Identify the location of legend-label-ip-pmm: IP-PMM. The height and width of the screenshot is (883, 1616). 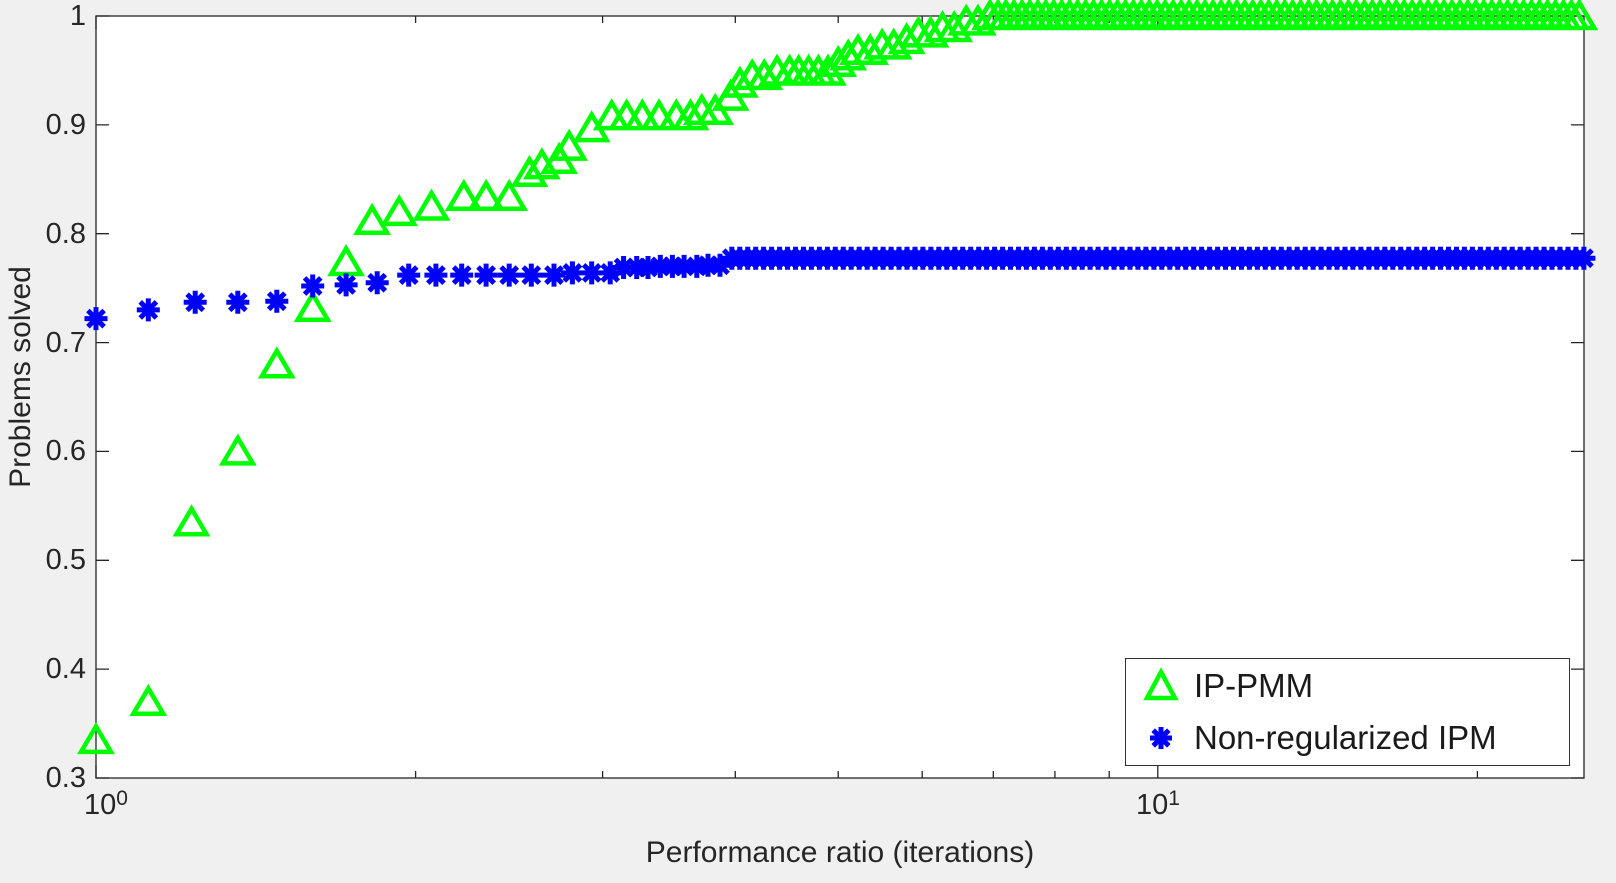
(1254, 685).